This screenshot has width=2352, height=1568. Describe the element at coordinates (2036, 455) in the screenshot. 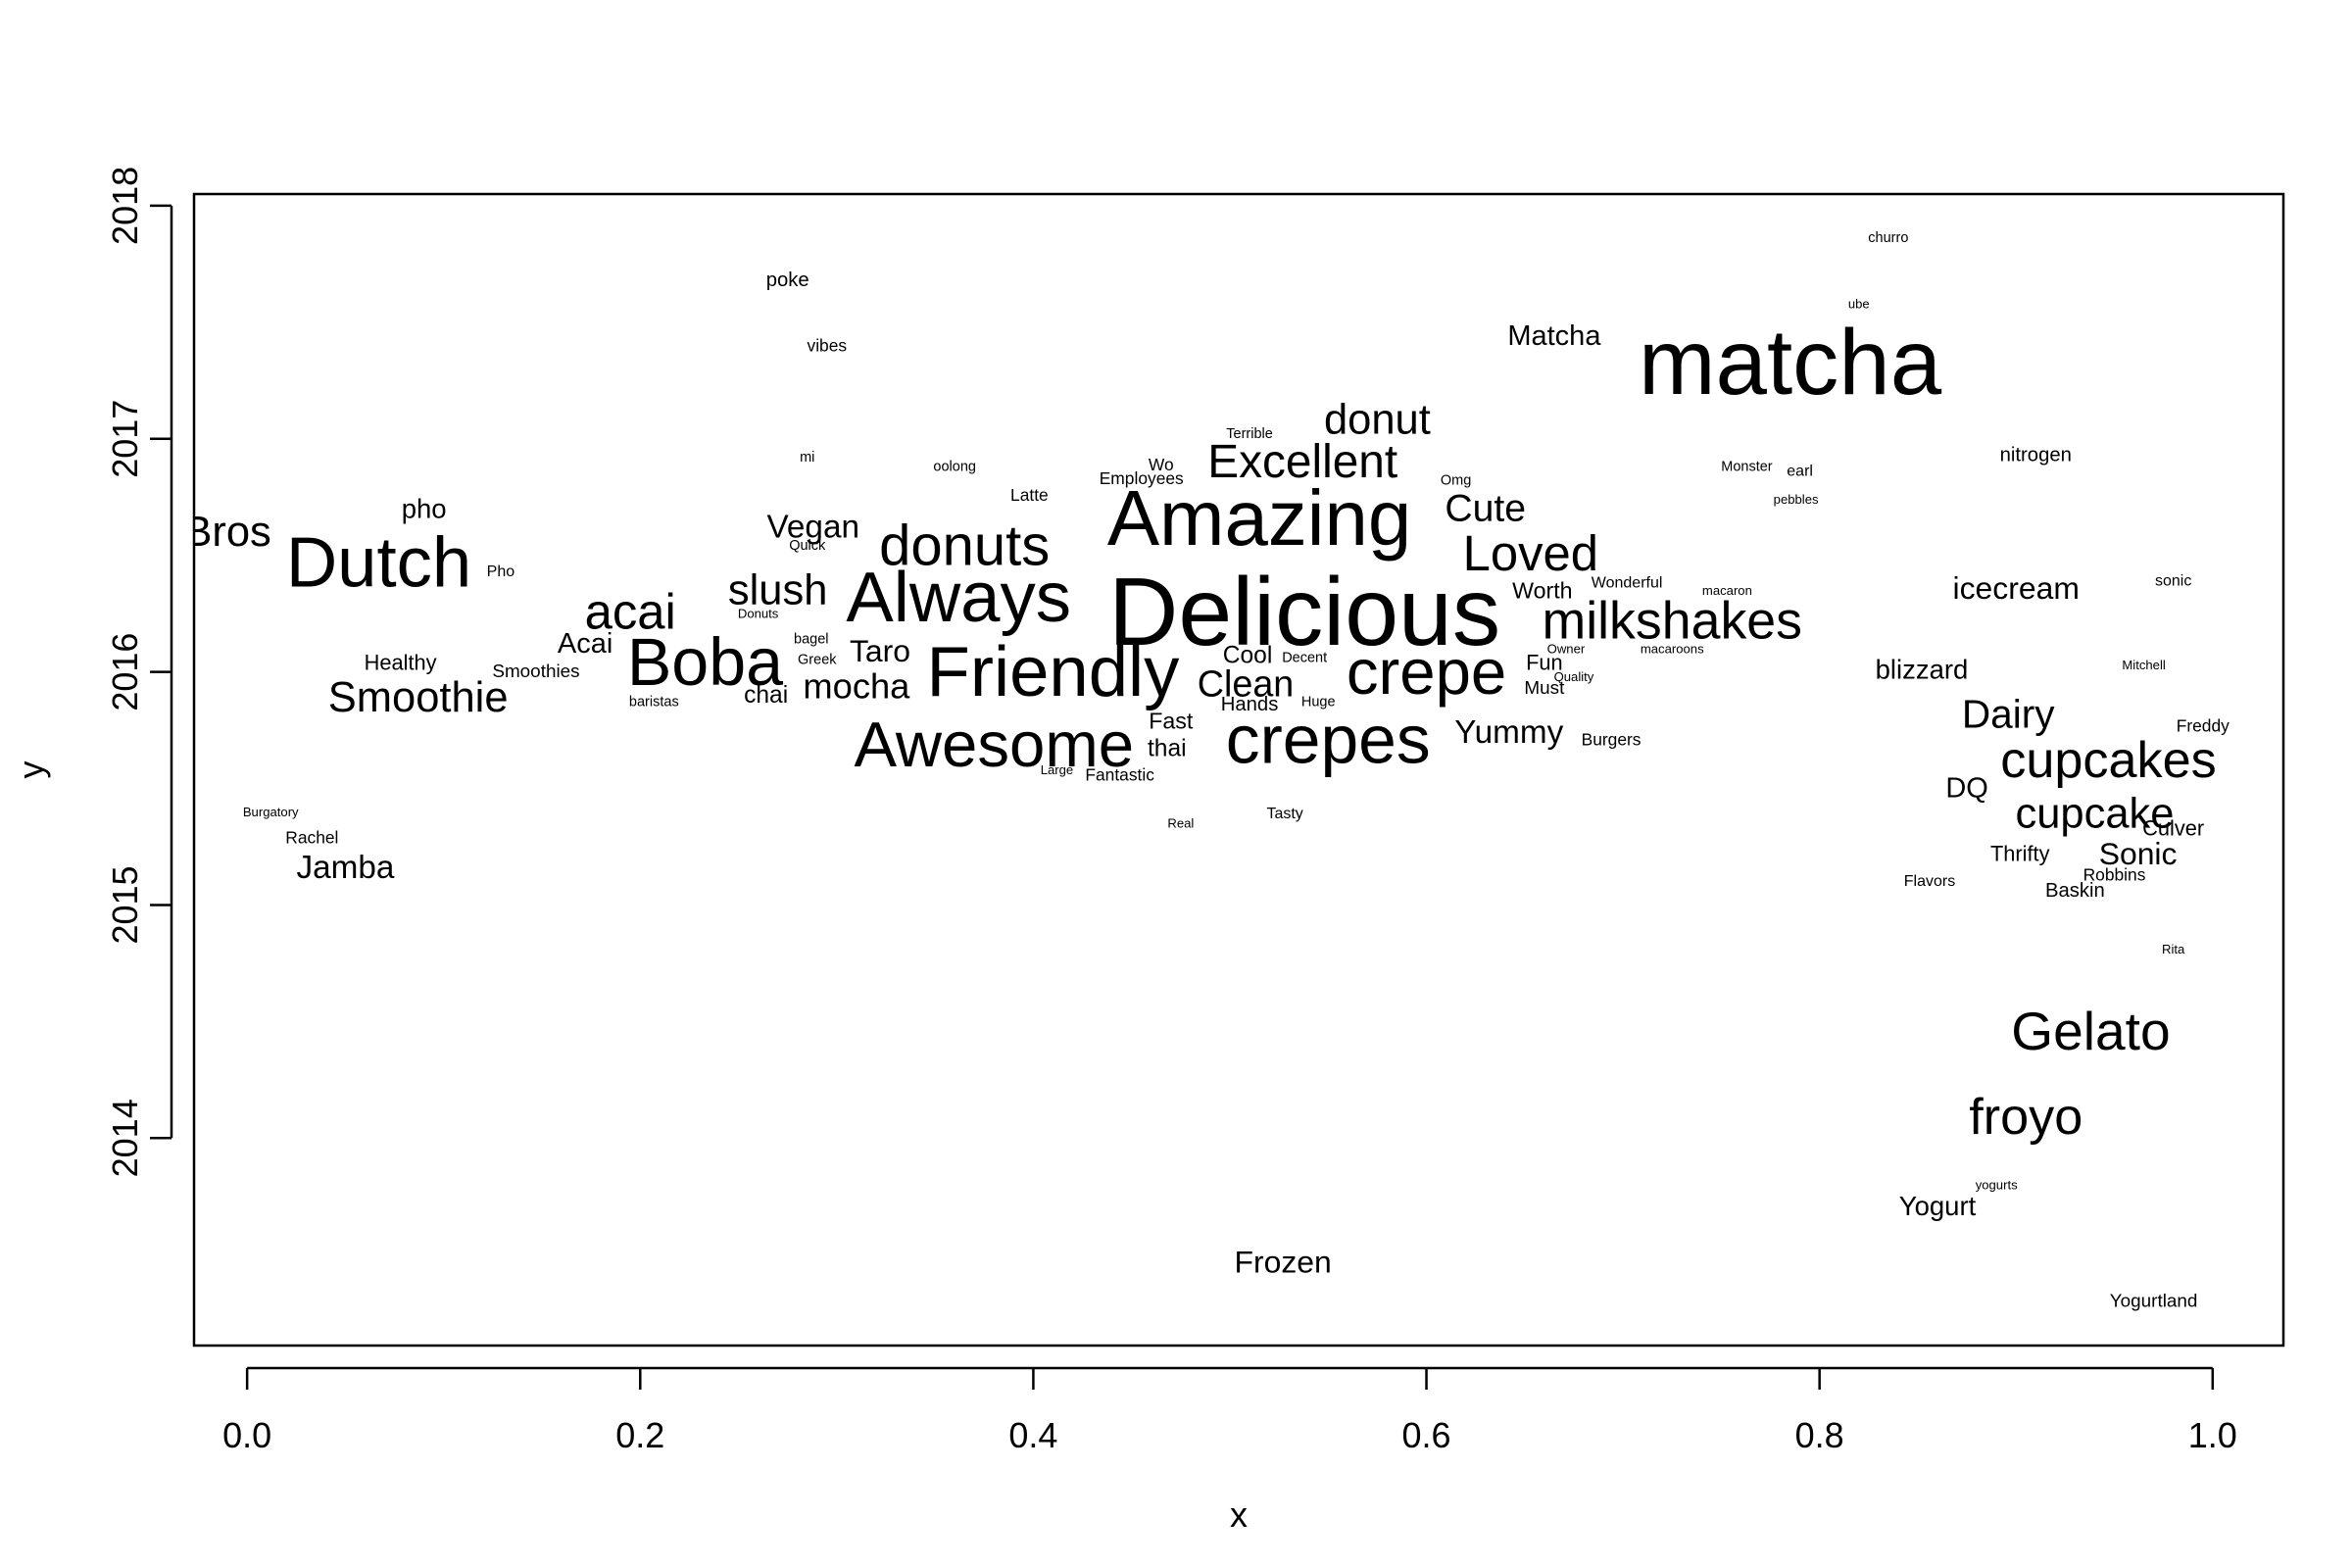

I see `word-label: nitrogen` at that location.